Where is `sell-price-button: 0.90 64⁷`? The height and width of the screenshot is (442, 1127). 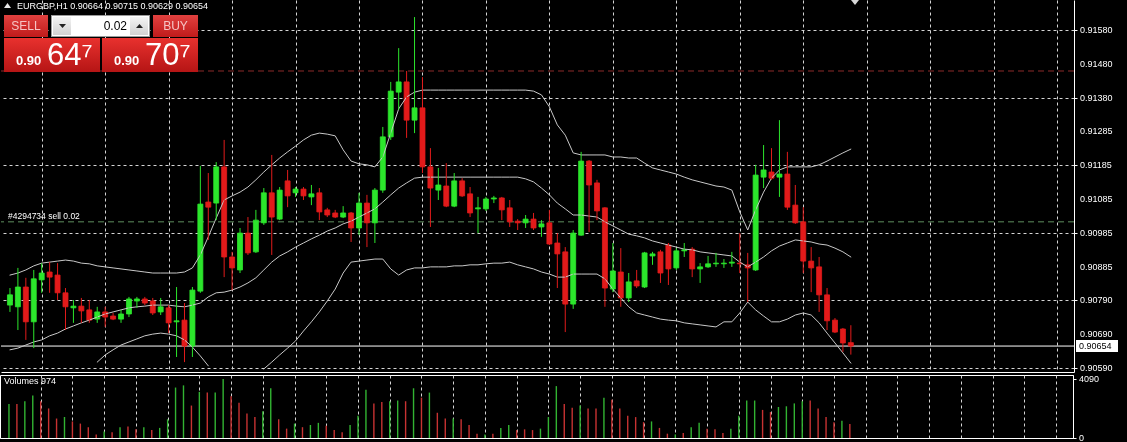
sell-price-button: 0.90 64⁷ is located at coordinates (52, 55).